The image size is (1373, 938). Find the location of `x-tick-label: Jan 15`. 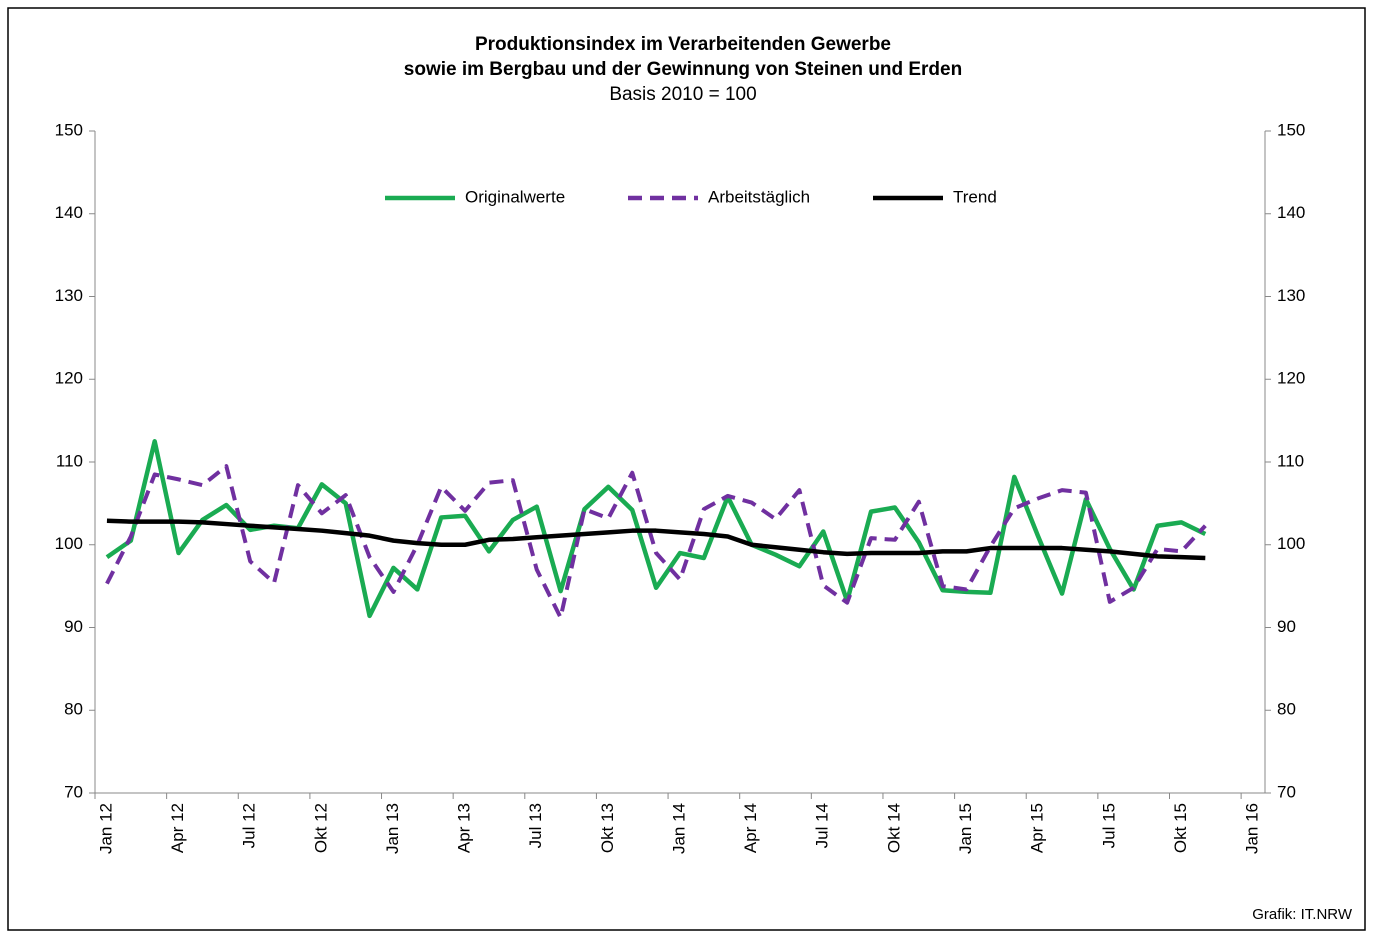

x-tick-label: Jan 15 is located at coordinates (965, 828).